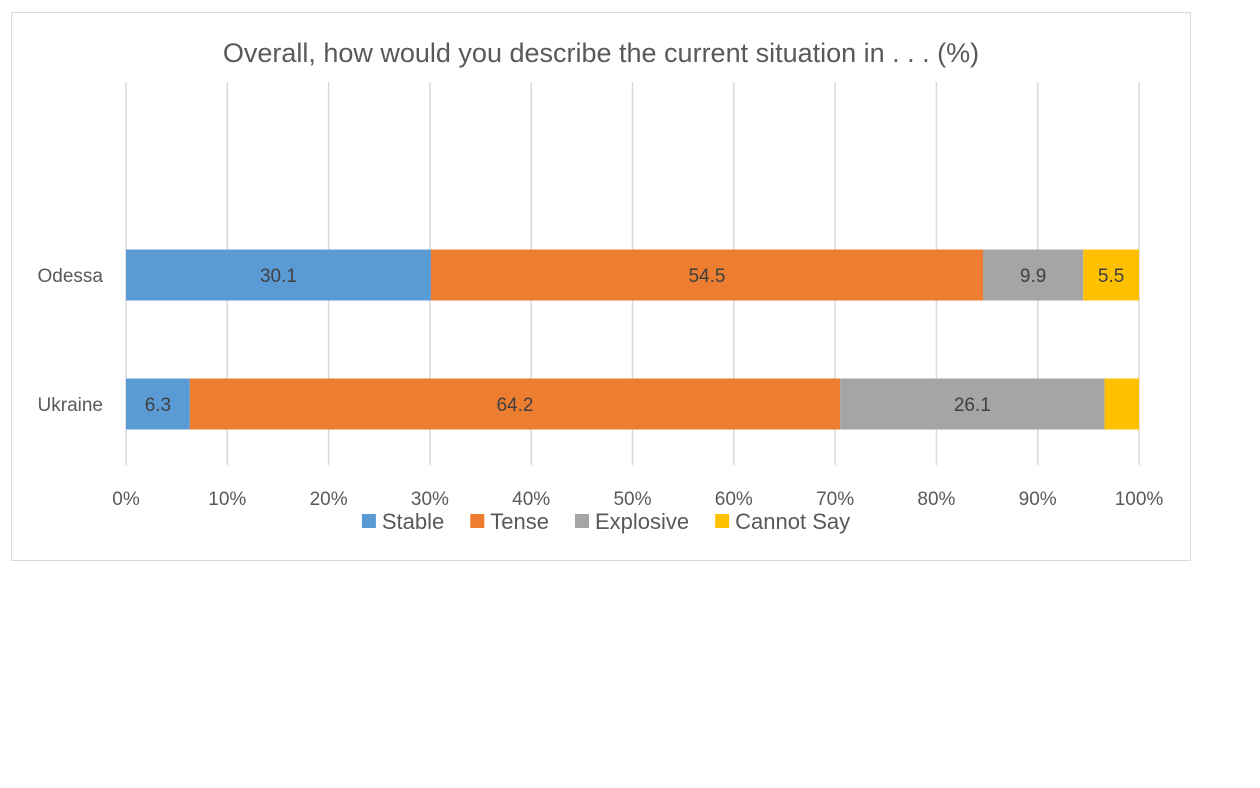 Image resolution: width=1260 pixels, height=788 pixels. Describe the element at coordinates (329, 499) in the screenshot. I see `x-tick-label: 20%` at that location.